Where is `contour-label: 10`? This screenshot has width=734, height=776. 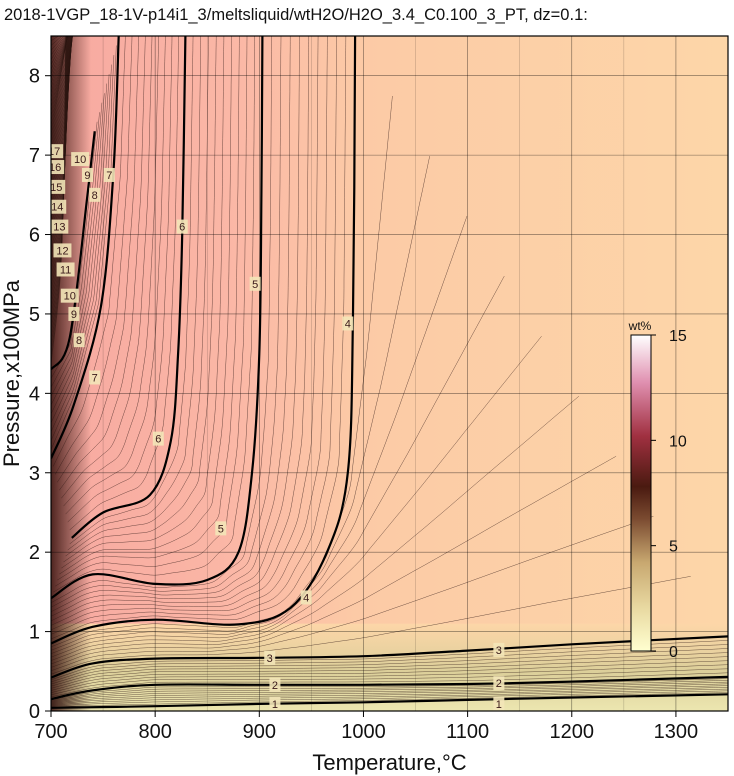
contour-label: 10 is located at coordinates (69, 295).